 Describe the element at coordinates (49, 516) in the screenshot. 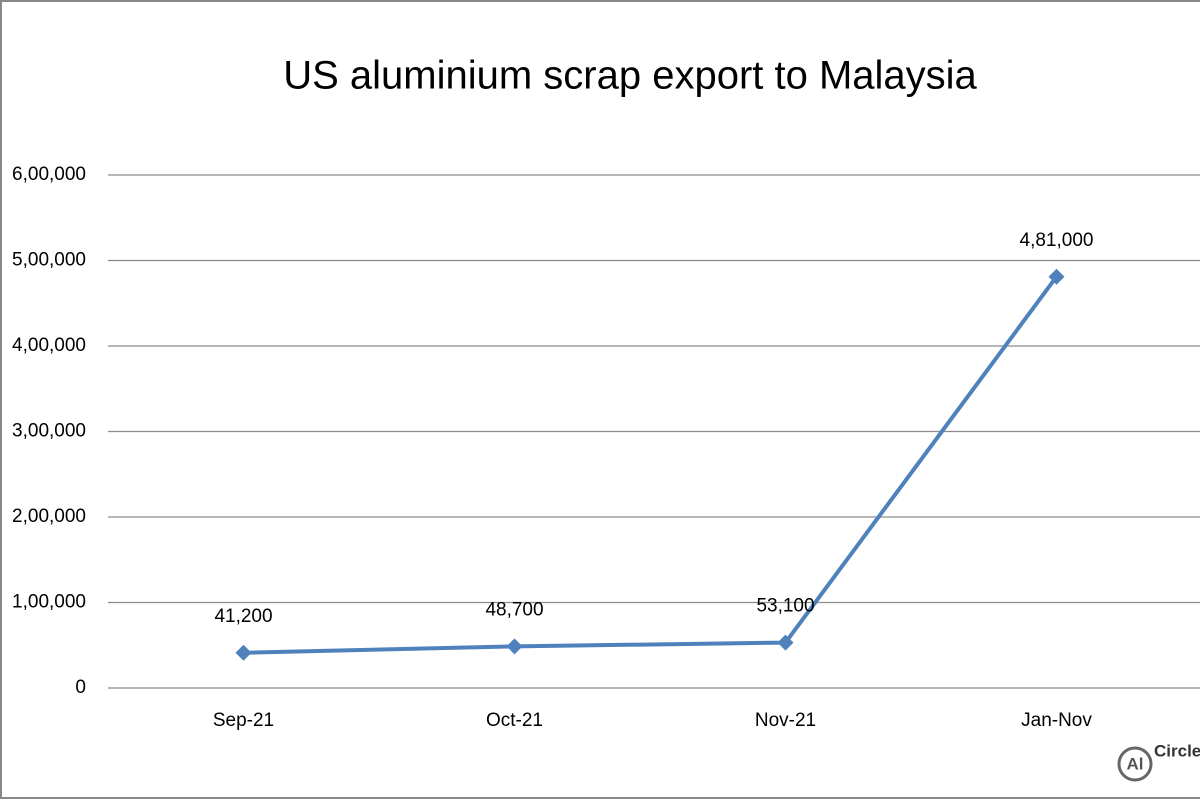

I see `y-tick-label: 2,00,000` at that location.